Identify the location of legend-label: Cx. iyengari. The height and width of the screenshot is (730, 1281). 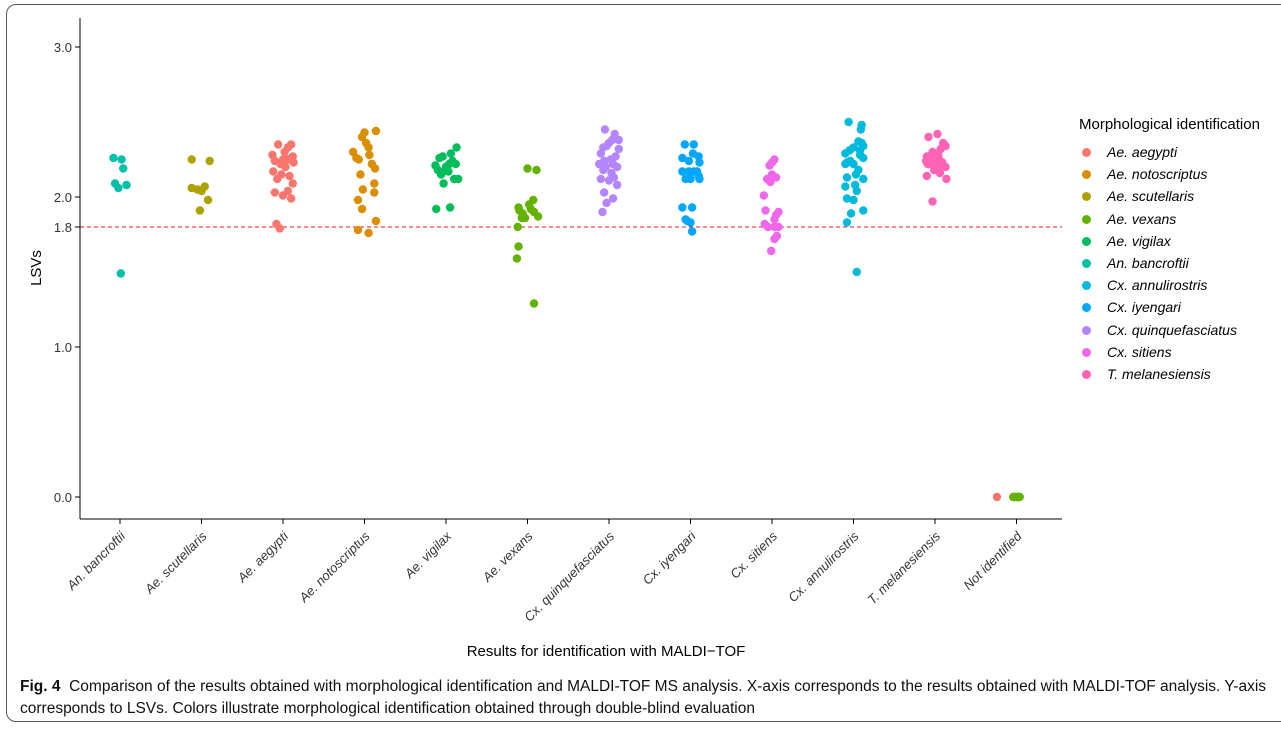
(1144, 307).